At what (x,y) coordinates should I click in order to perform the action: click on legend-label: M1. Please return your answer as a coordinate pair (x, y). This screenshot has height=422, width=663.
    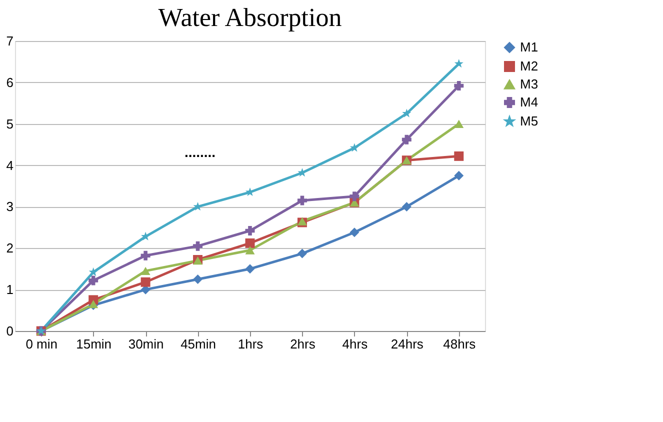
    Looking at the image, I should click on (529, 47).